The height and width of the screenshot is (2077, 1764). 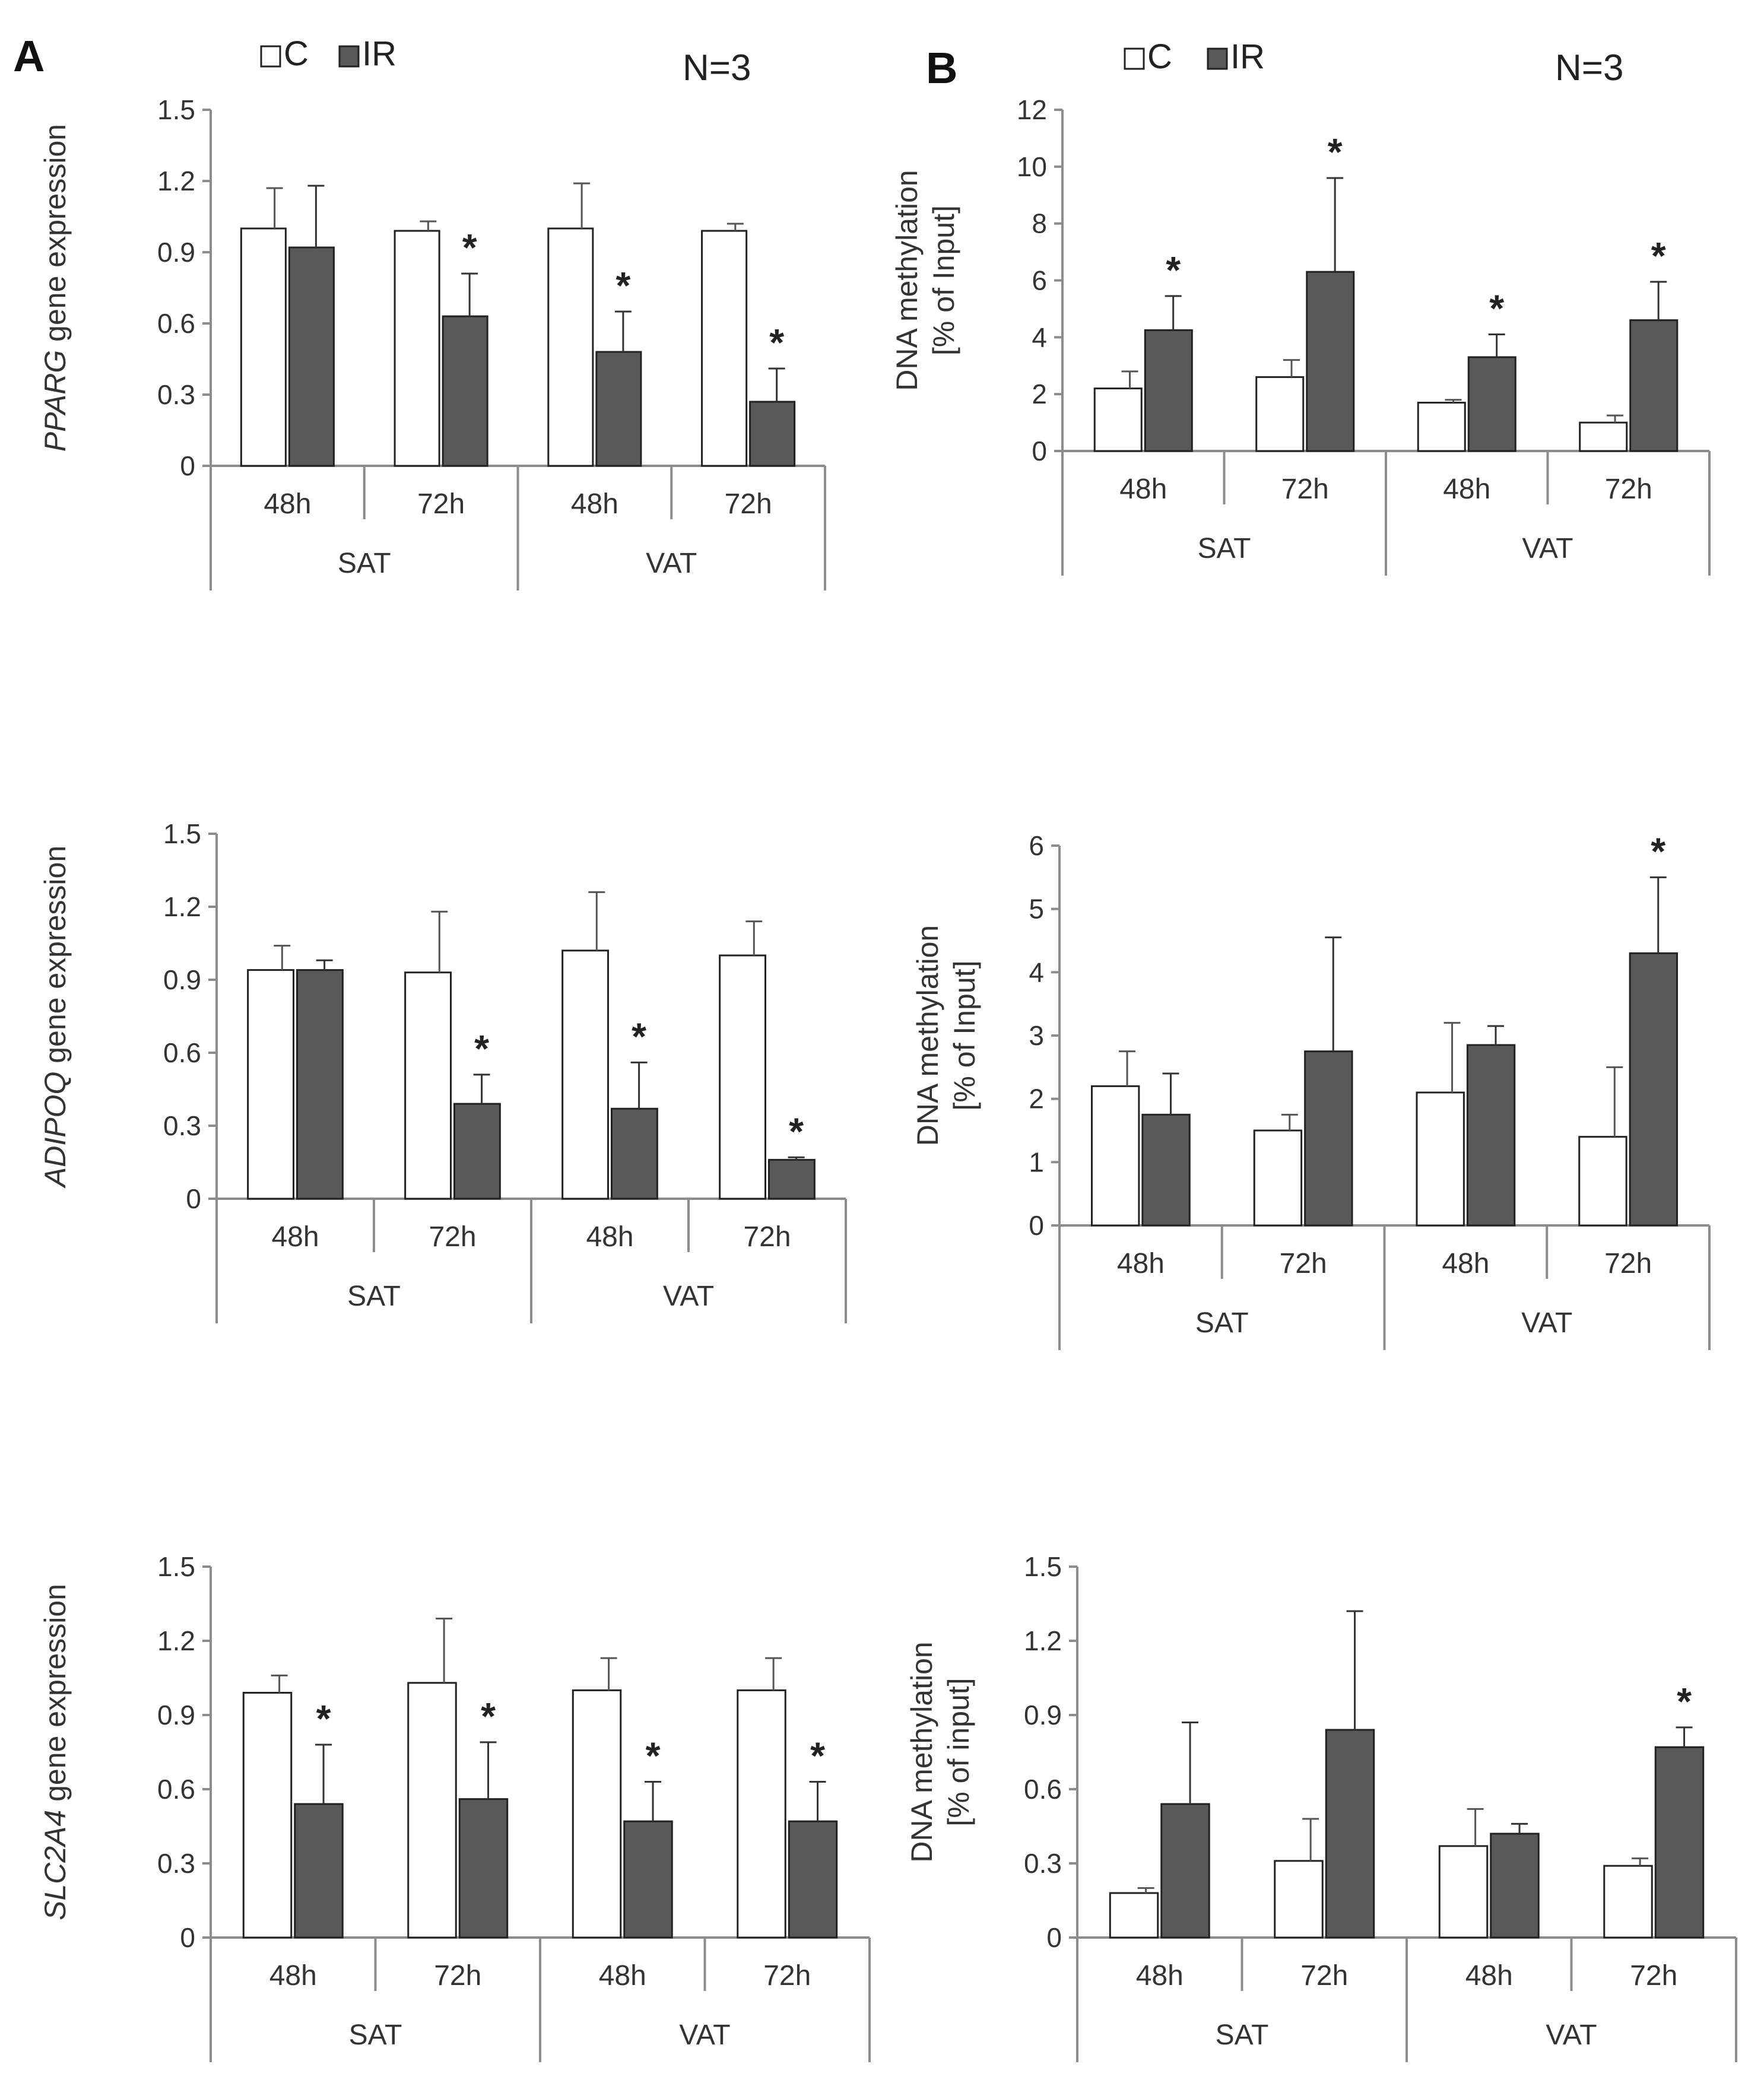 What do you see at coordinates (55, 1017) in the screenshot?
I see `y-axis-label: ADIPOQ gene expression` at bounding box center [55, 1017].